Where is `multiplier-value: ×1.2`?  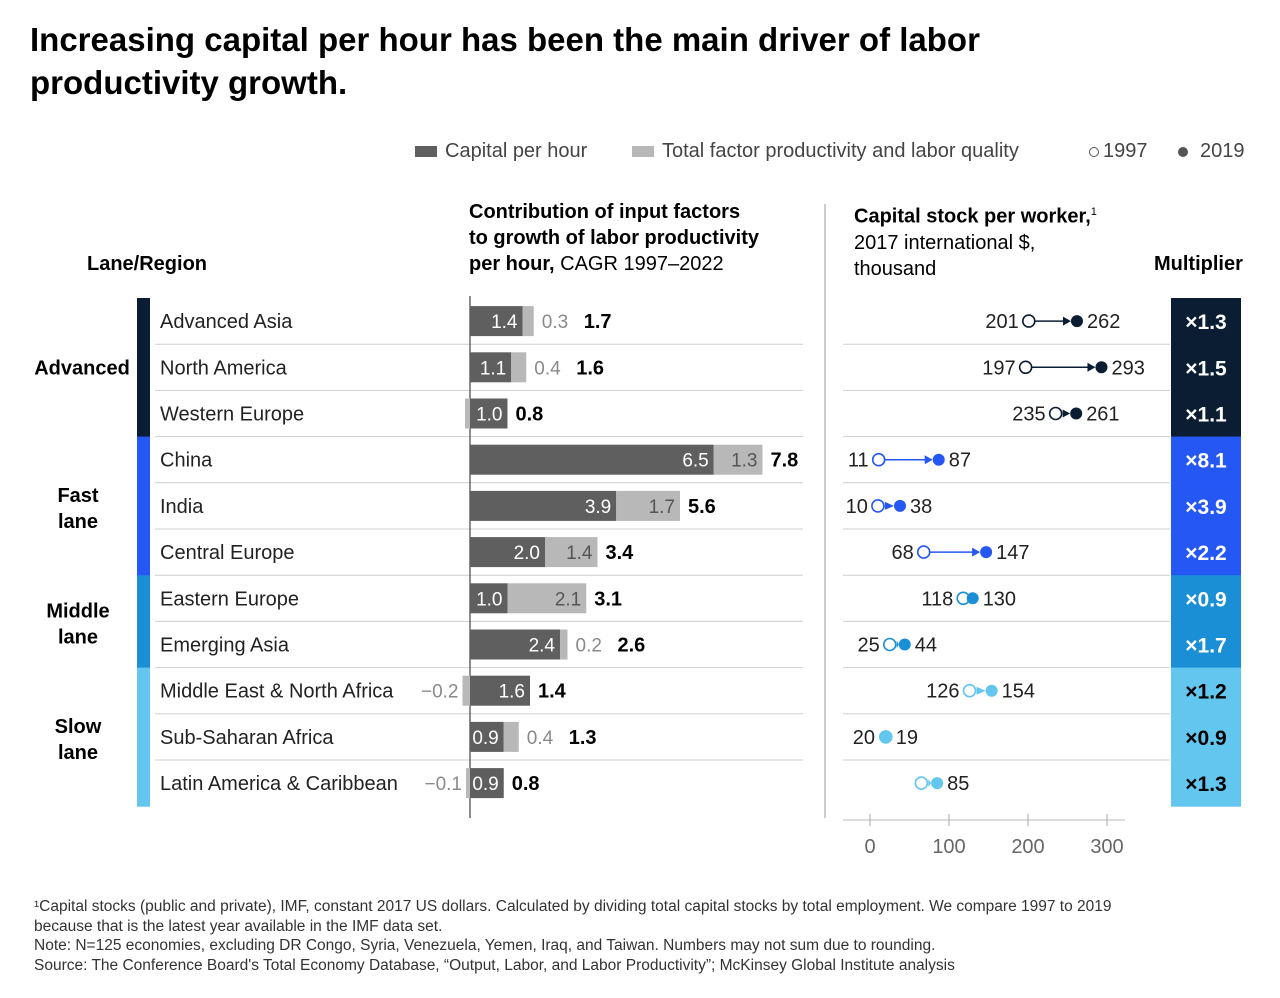 multiplier-value: ×1.2 is located at coordinates (1205, 692).